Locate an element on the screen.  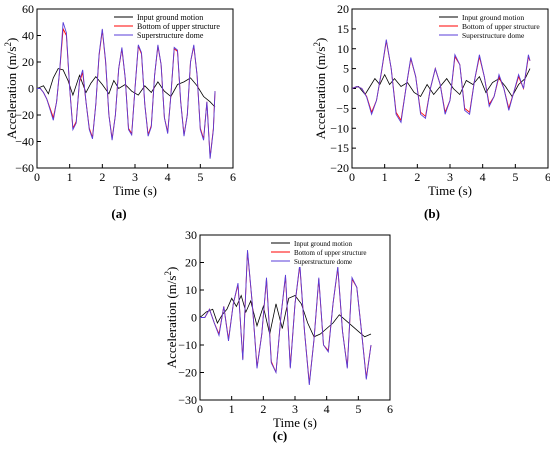
panel-label: (c) is located at coordinates (280, 435).